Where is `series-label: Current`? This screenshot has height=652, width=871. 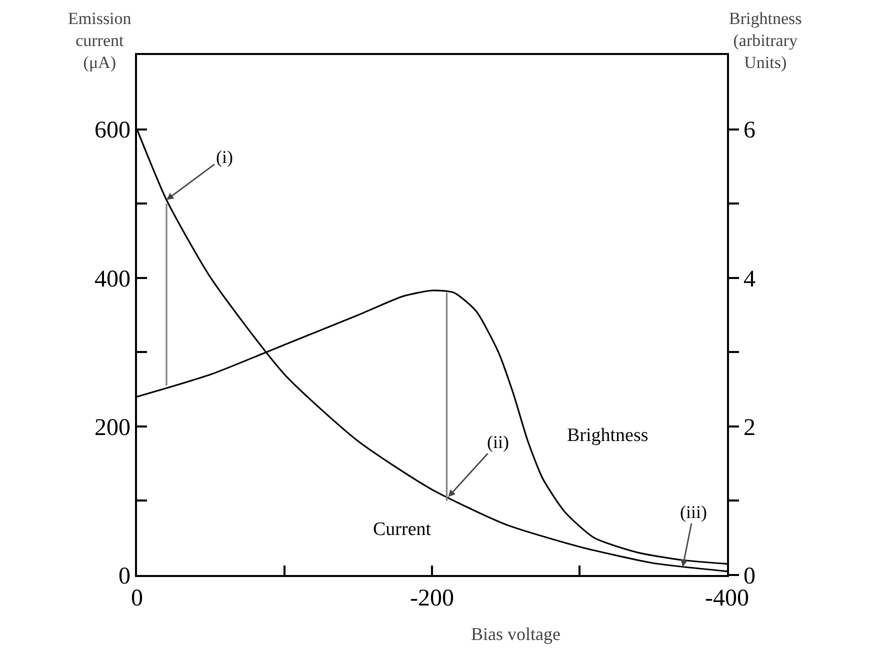 series-label: Current is located at coordinates (402, 529).